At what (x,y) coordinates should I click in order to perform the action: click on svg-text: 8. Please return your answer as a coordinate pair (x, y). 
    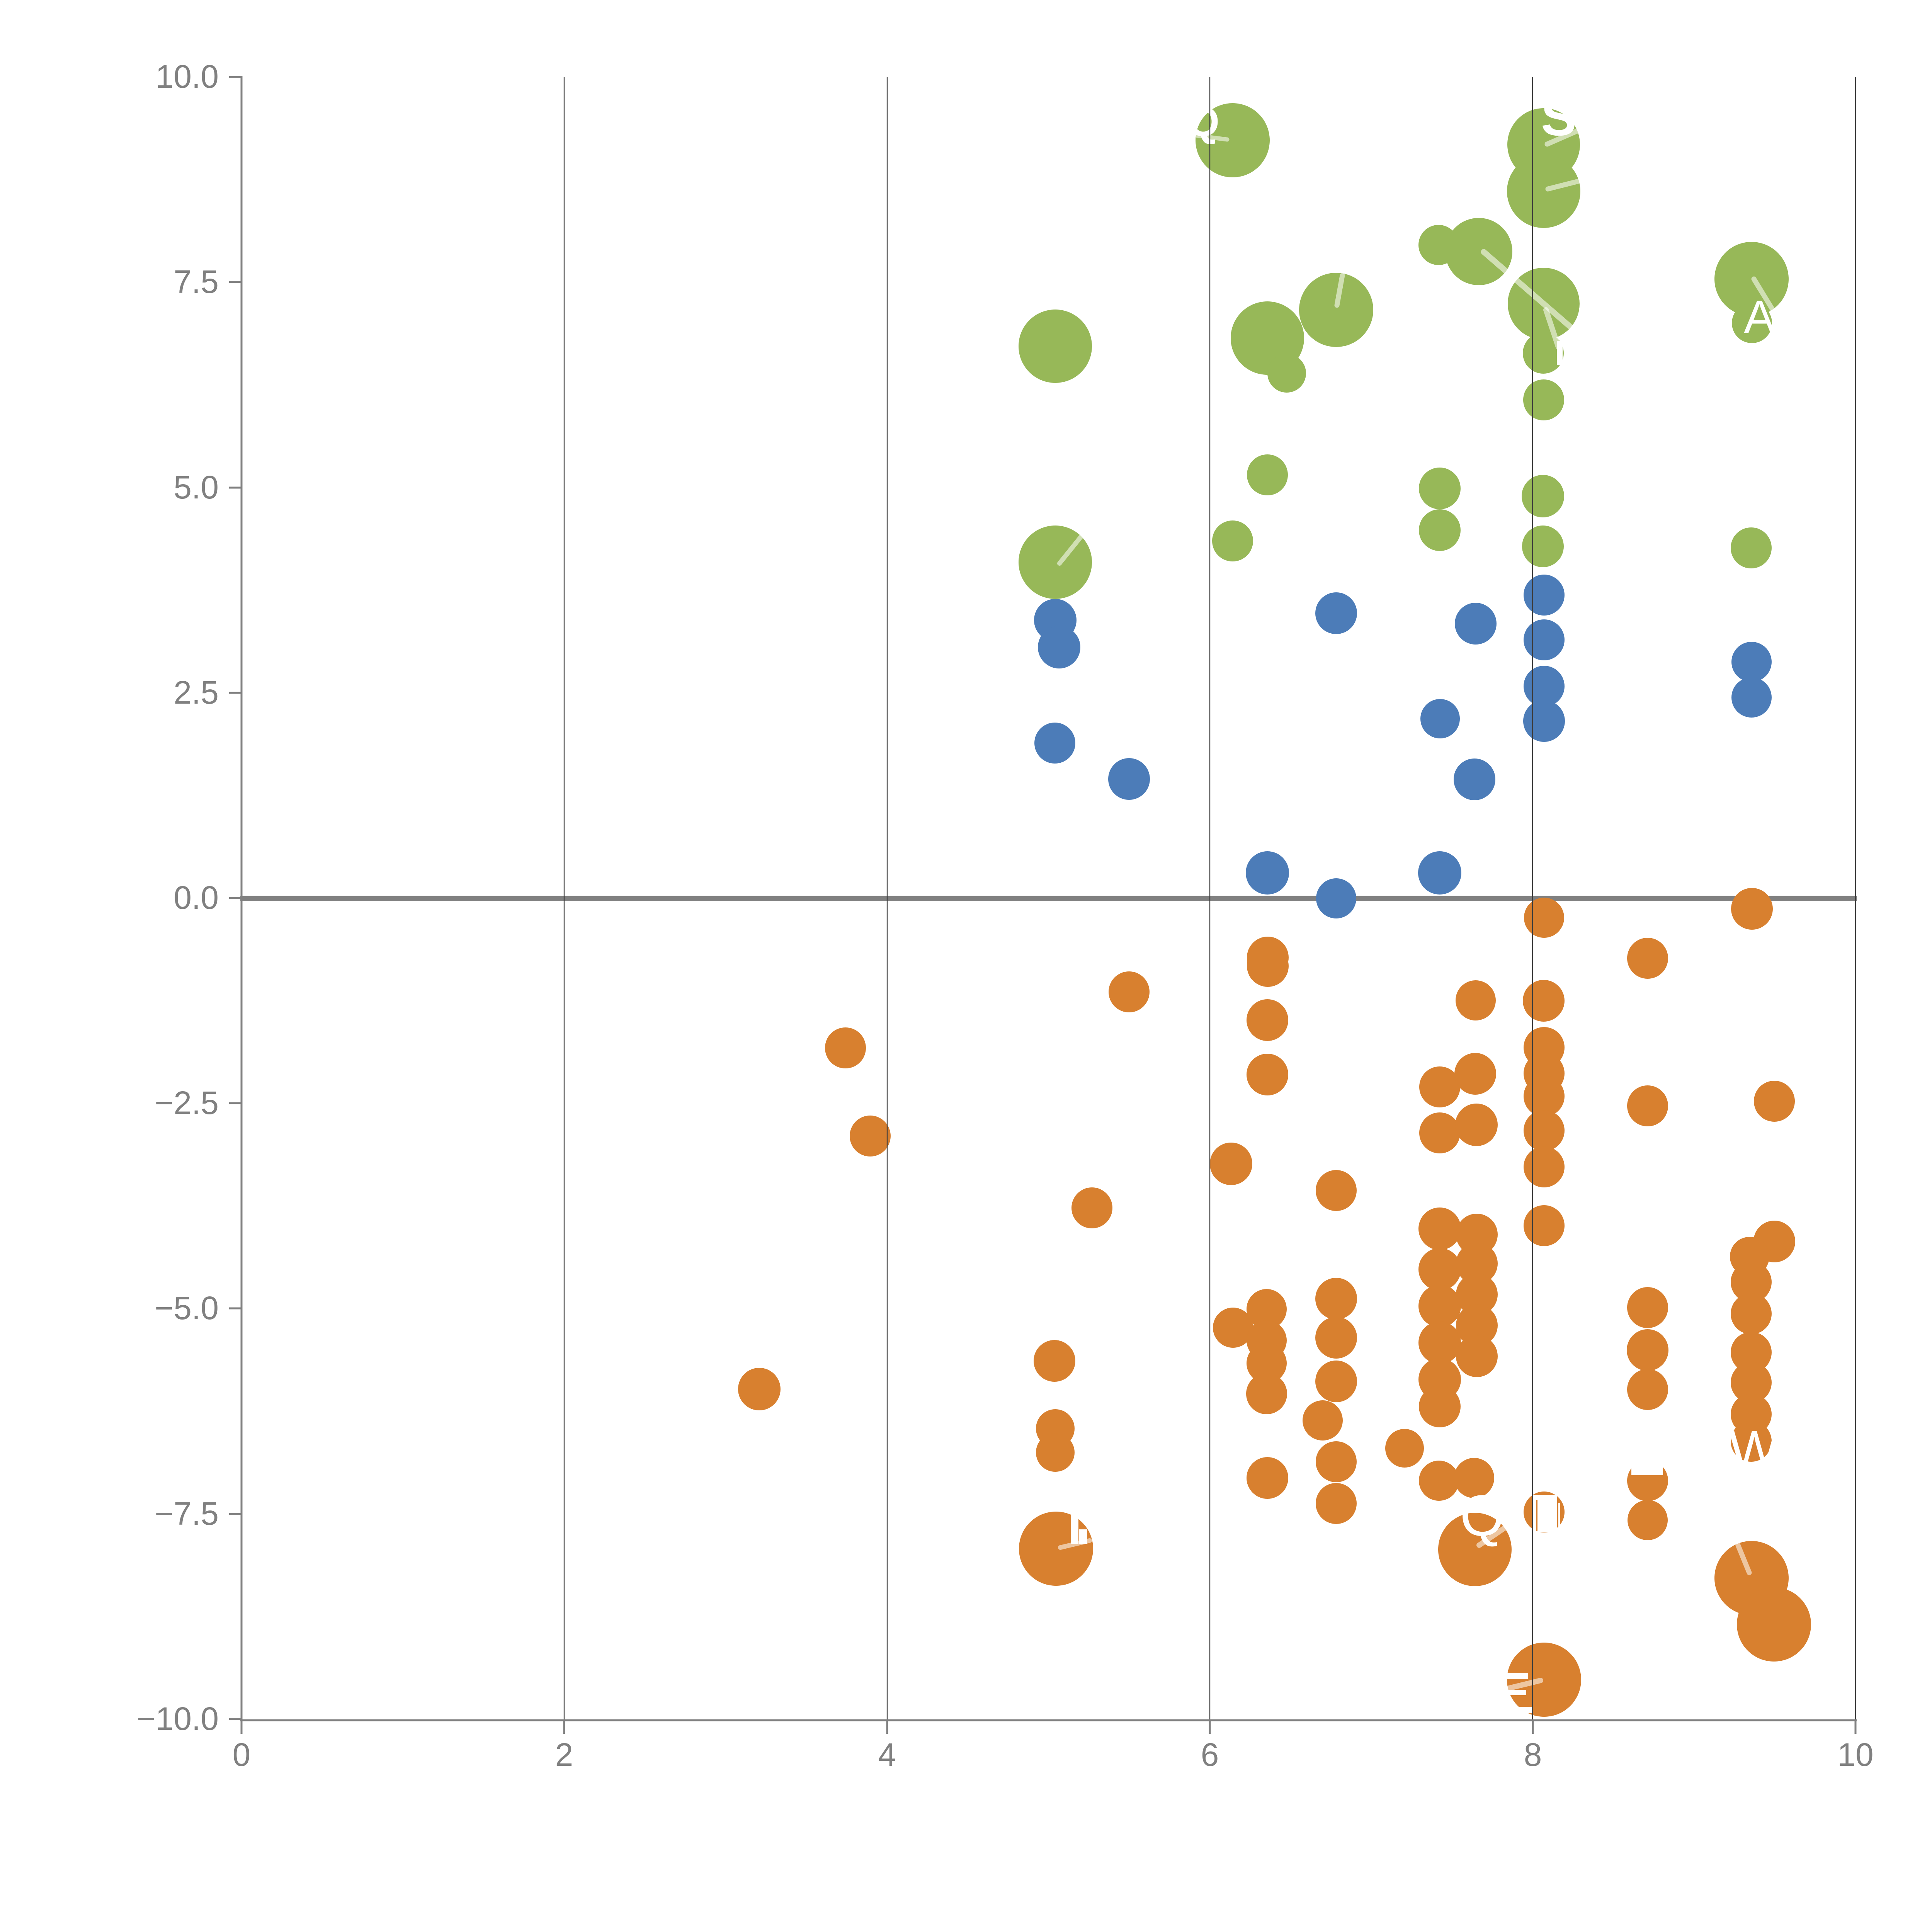
    Looking at the image, I should click on (1533, 1755).